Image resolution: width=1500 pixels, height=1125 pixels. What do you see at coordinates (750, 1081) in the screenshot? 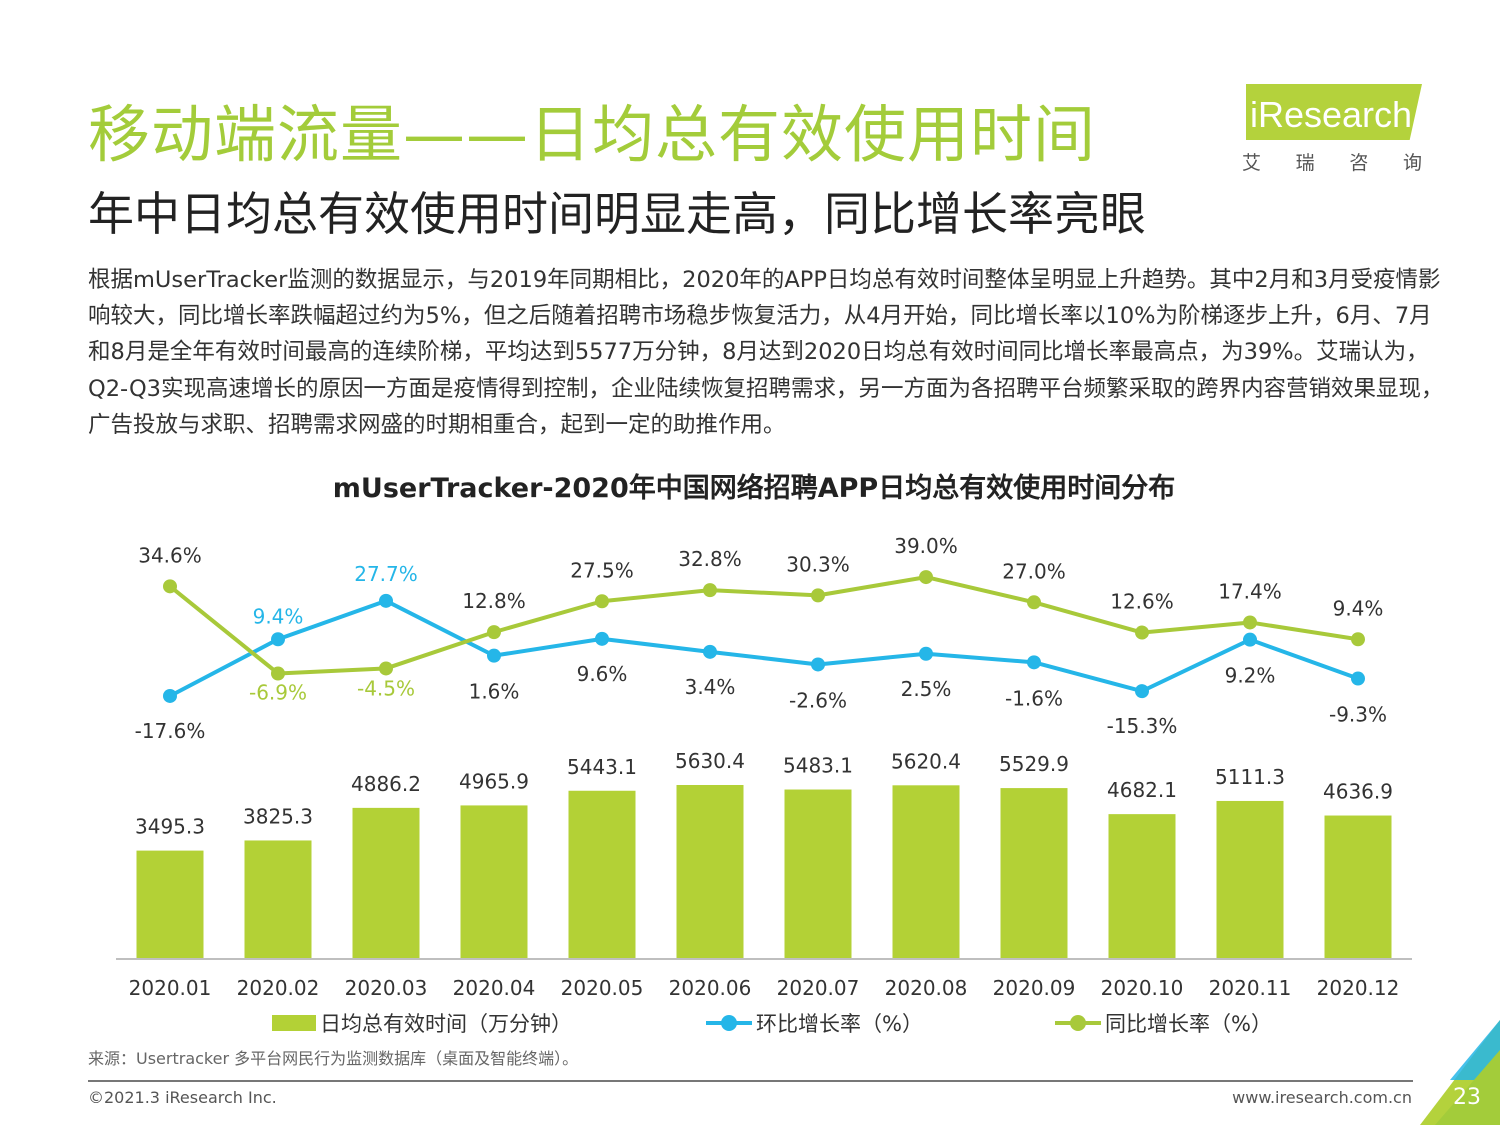
I see `footer-divider` at bounding box center [750, 1081].